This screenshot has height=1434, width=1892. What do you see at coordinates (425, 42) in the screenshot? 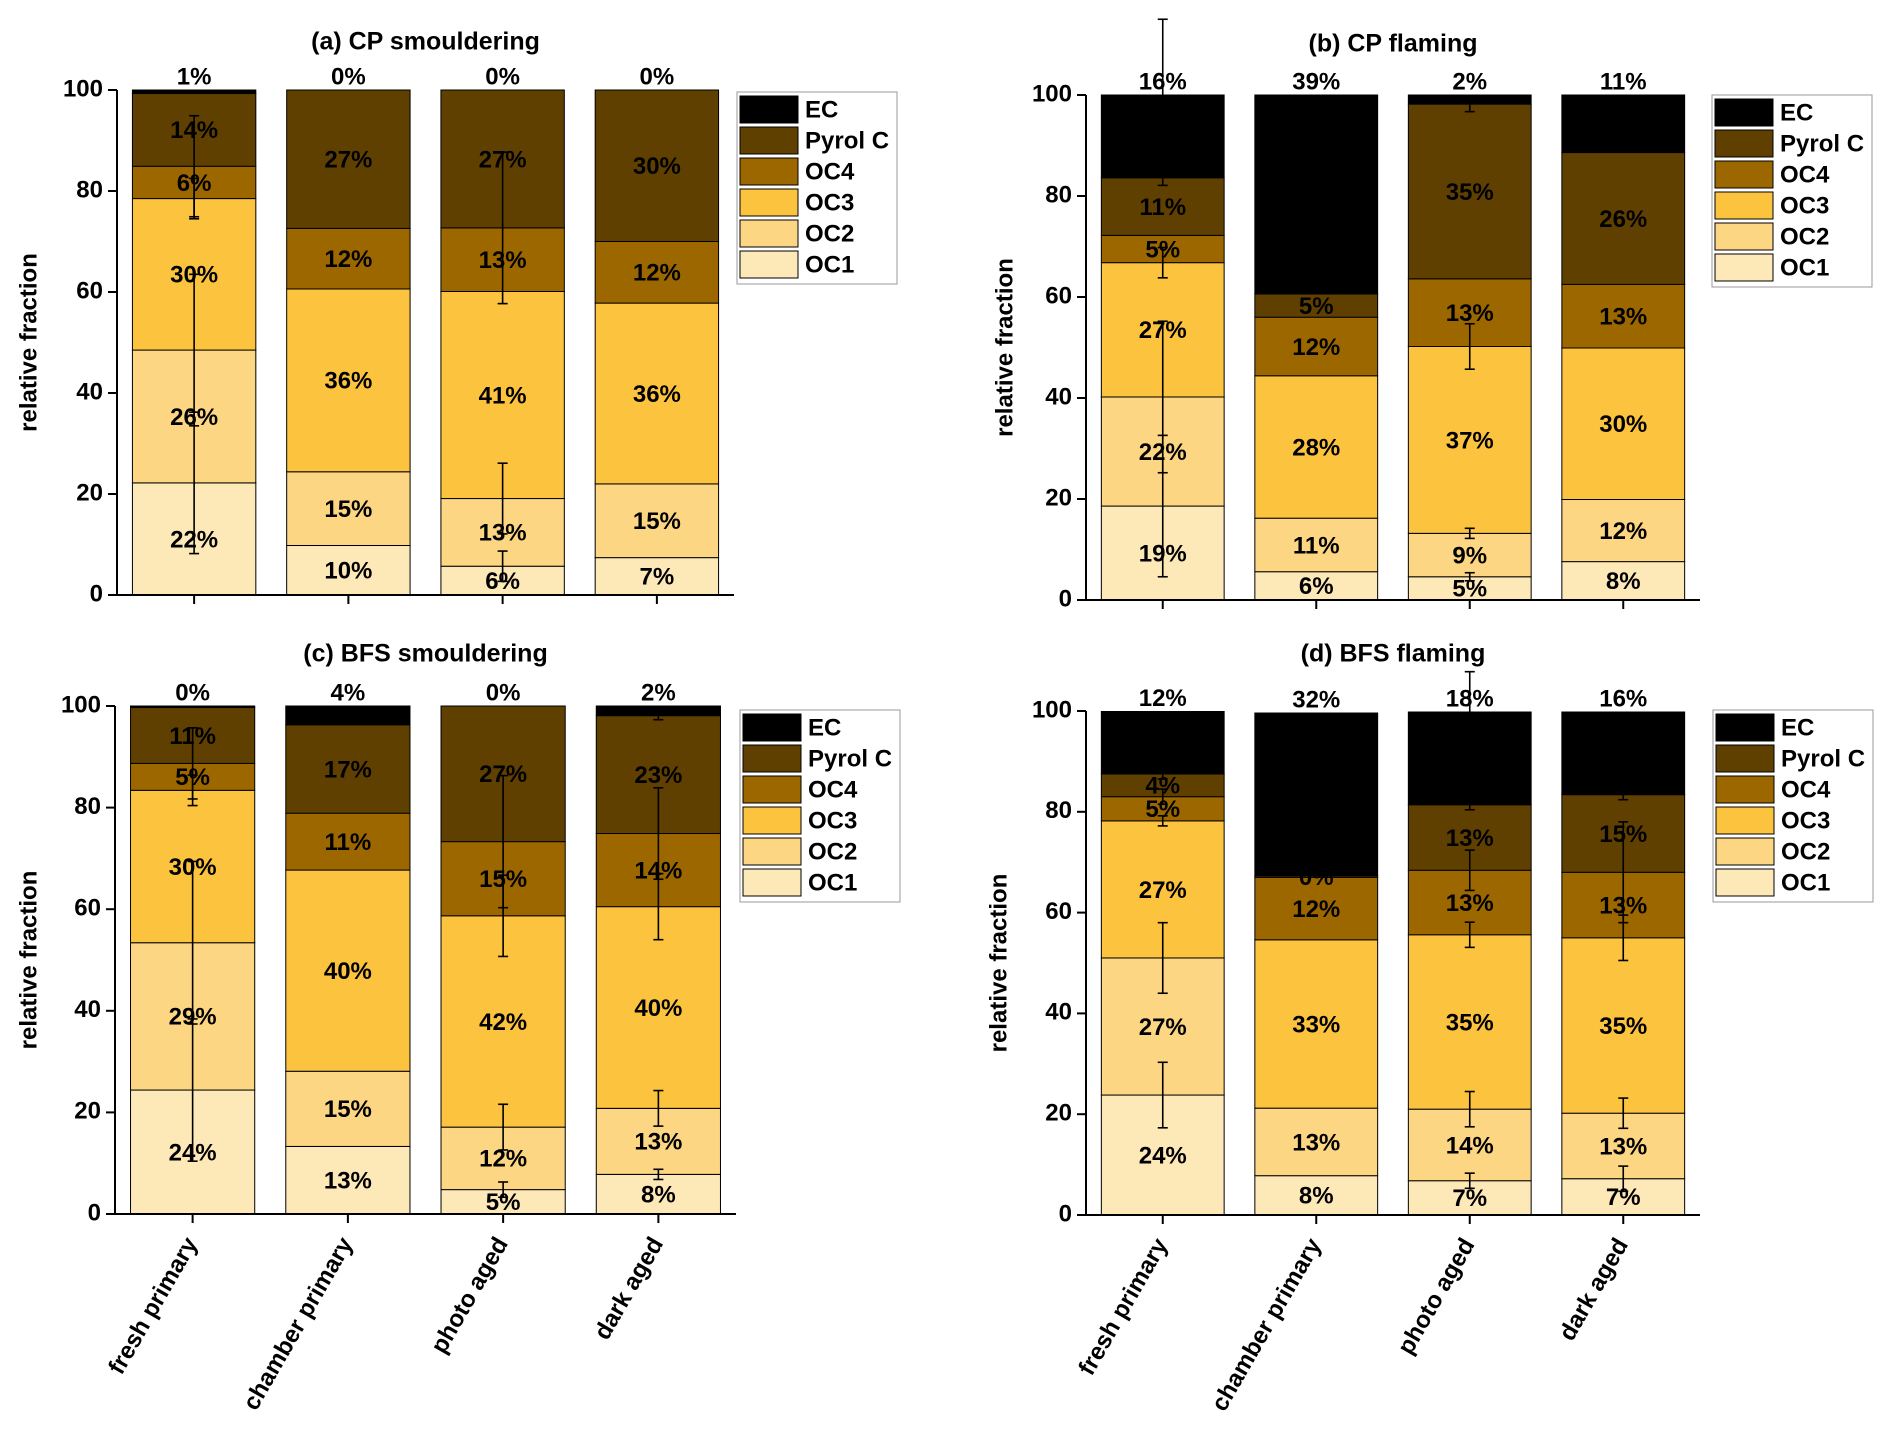
I see `chart-title: (a) CP smouldering` at bounding box center [425, 42].